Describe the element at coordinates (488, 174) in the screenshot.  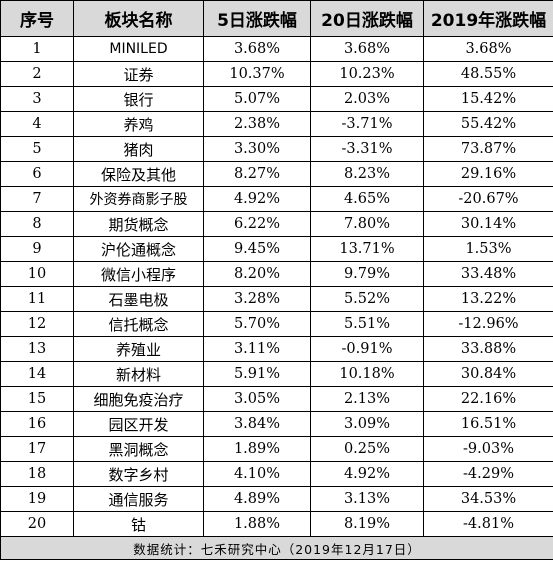
I see `cell-2019-change: 29.16%` at that location.